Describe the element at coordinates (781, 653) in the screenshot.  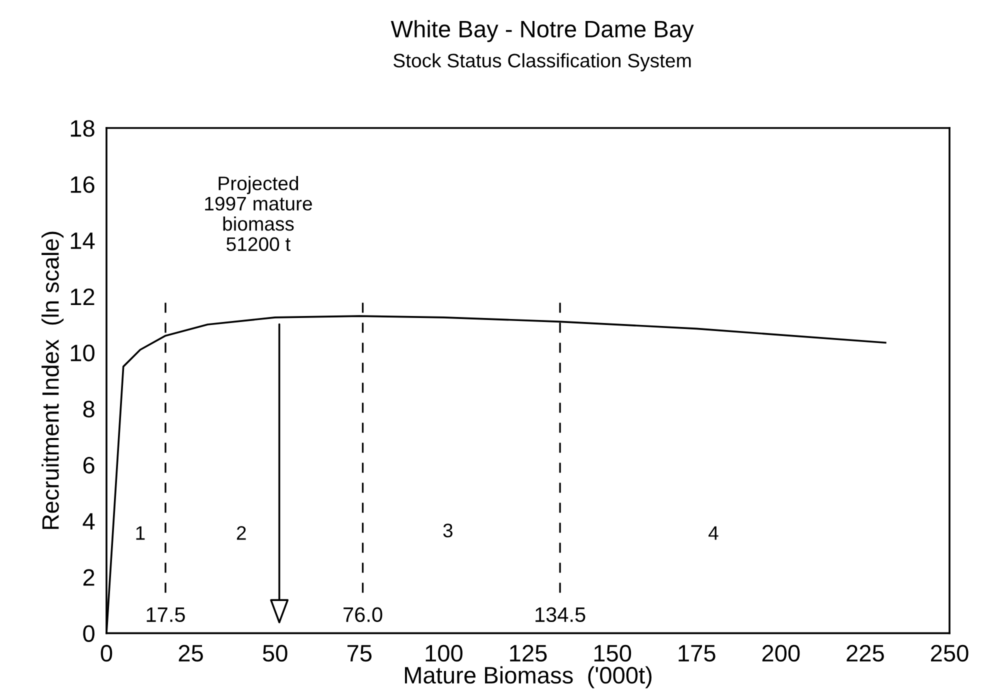
I see `x-tick-label: 200` at that location.